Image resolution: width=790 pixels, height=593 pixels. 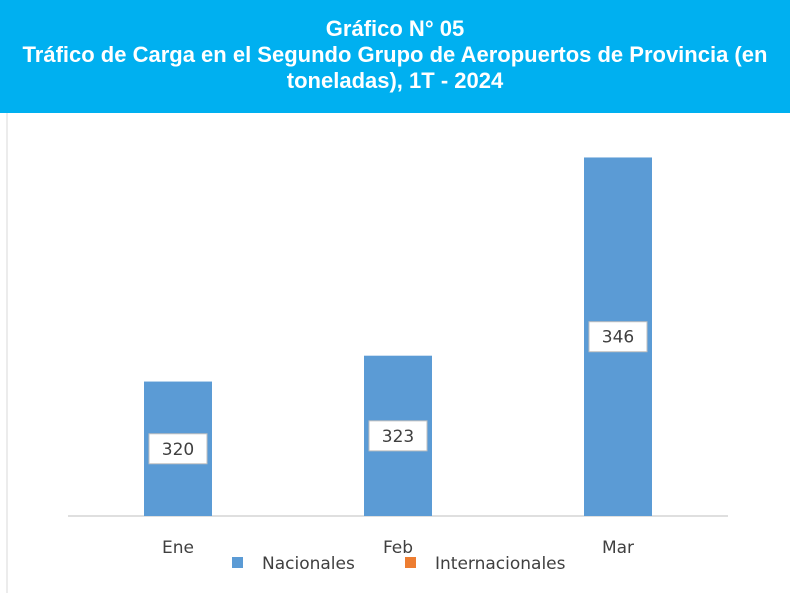 I want to click on legend-label: Internacionales, so click(x=500, y=564).